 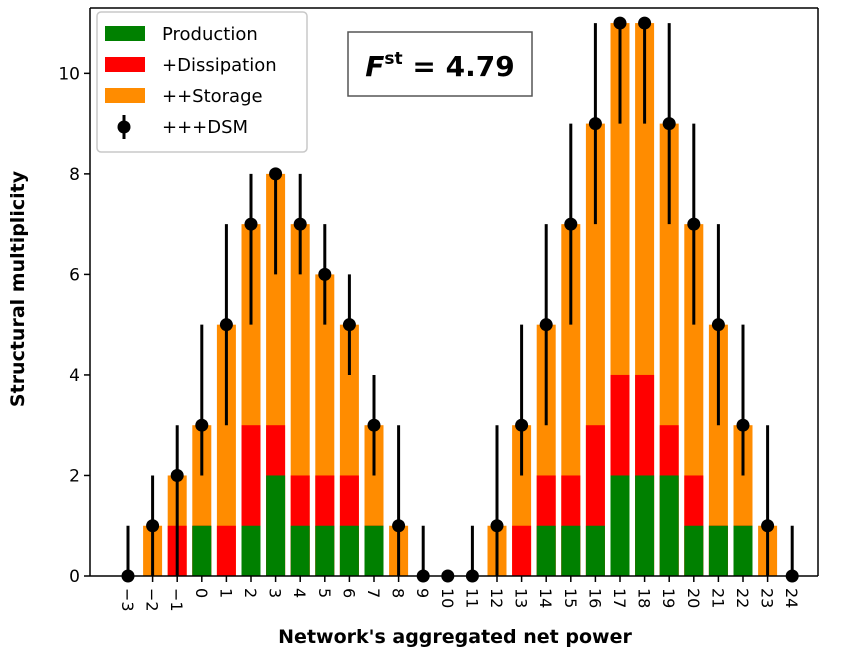 I want to click on x-axis-label: Network's aggregated net power, so click(x=455, y=637).